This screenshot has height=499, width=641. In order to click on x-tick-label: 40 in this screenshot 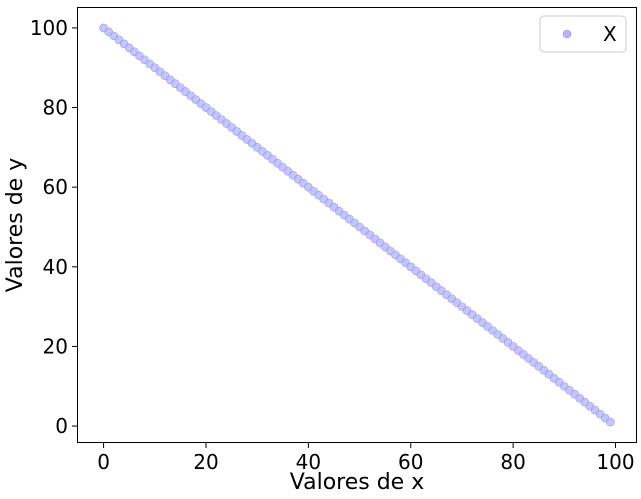, I will do `click(308, 462)`.